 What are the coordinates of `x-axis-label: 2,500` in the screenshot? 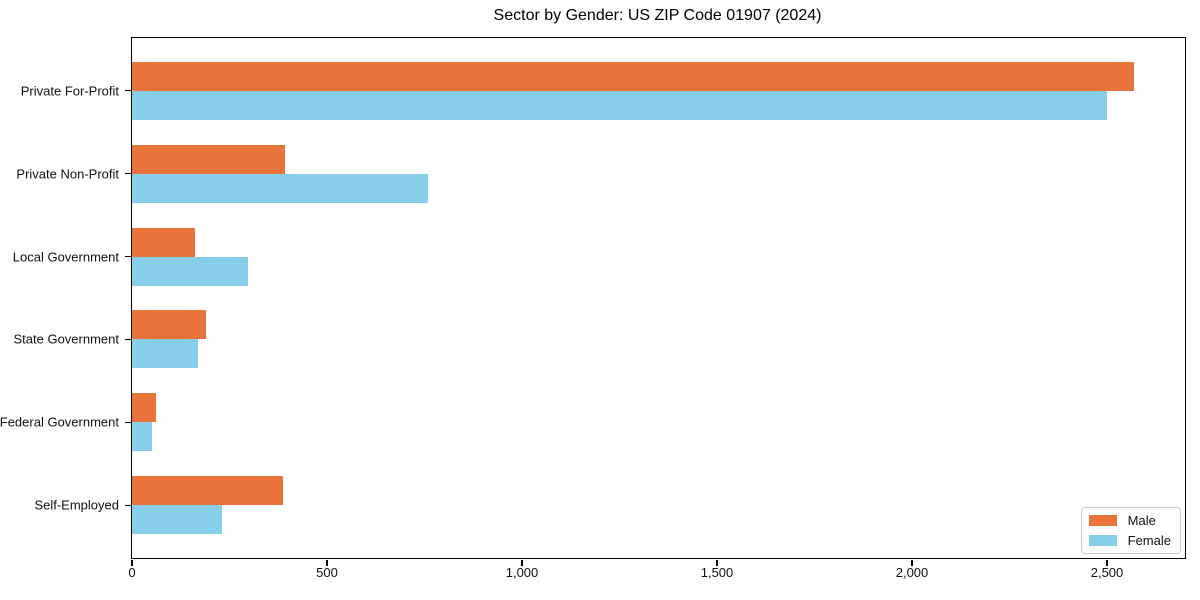 It's located at (1107, 572).